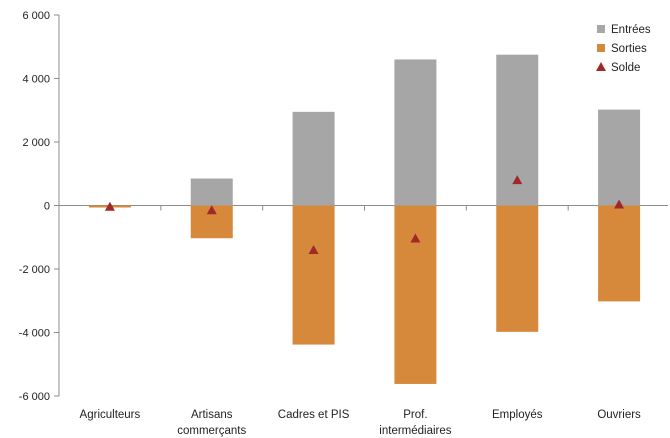 The image size is (670, 438). Describe the element at coordinates (34, 270) in the screenshot. I see `y-tick-label: -2 000` at that location.